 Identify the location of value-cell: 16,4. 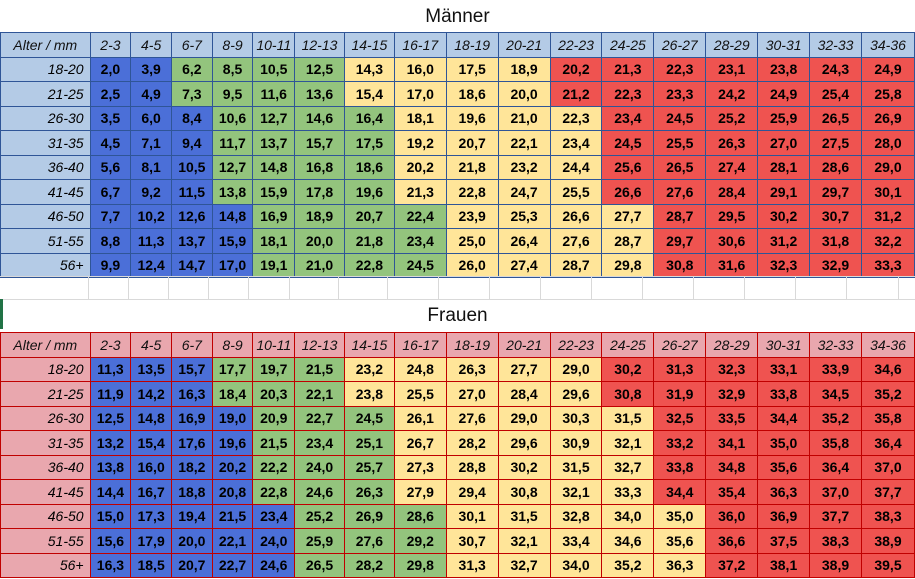
(369, 118).